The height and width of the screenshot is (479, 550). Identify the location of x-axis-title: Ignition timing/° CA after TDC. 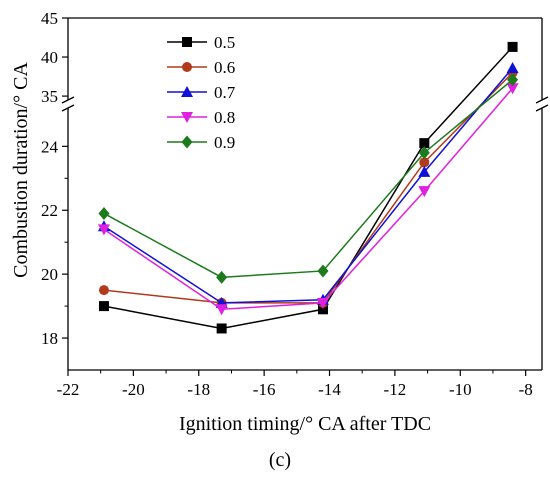
(305, 424).